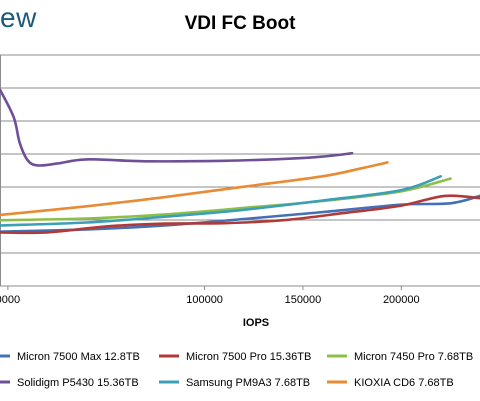 The height and width of the screenshot is (401, 480). Describe the element at coordinates (404, 383) in the screenshot. I see `legend-label-5: KIOXIA CD6 7.68TB` at that location.